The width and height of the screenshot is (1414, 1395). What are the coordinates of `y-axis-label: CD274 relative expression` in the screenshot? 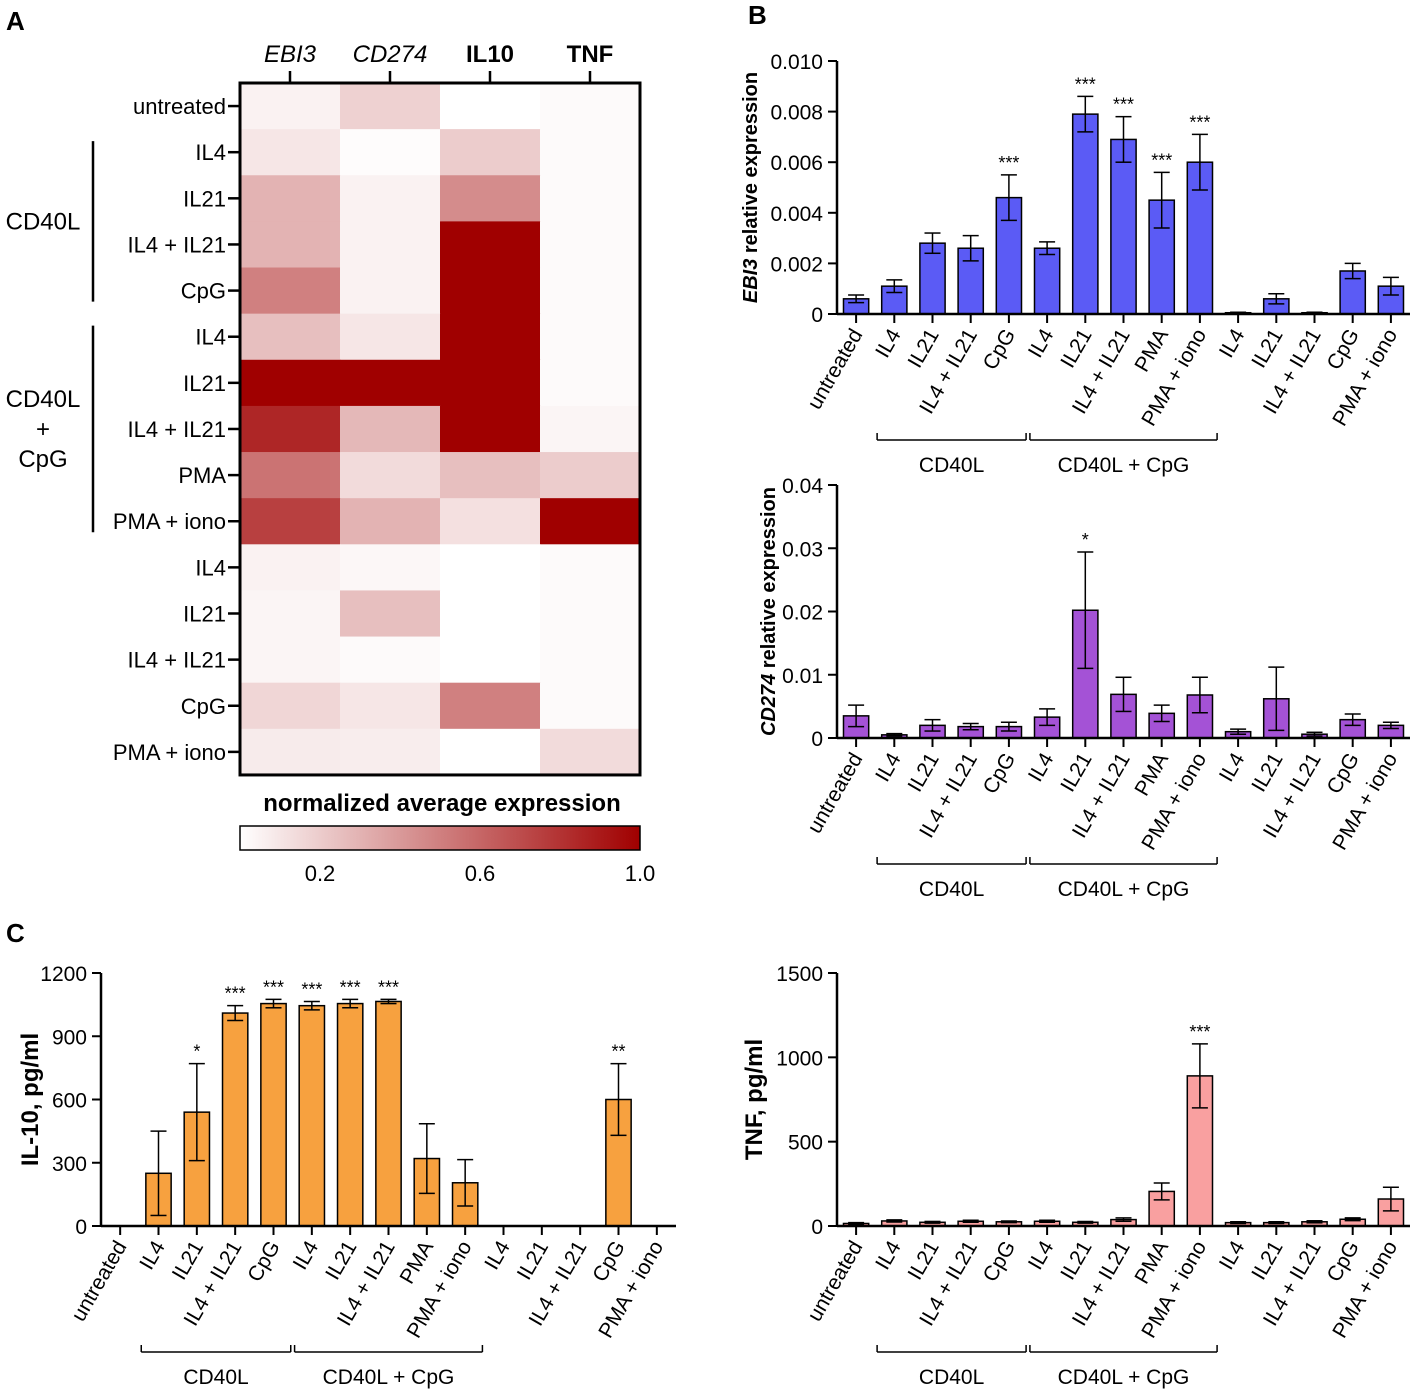 It's located at (769, 611).